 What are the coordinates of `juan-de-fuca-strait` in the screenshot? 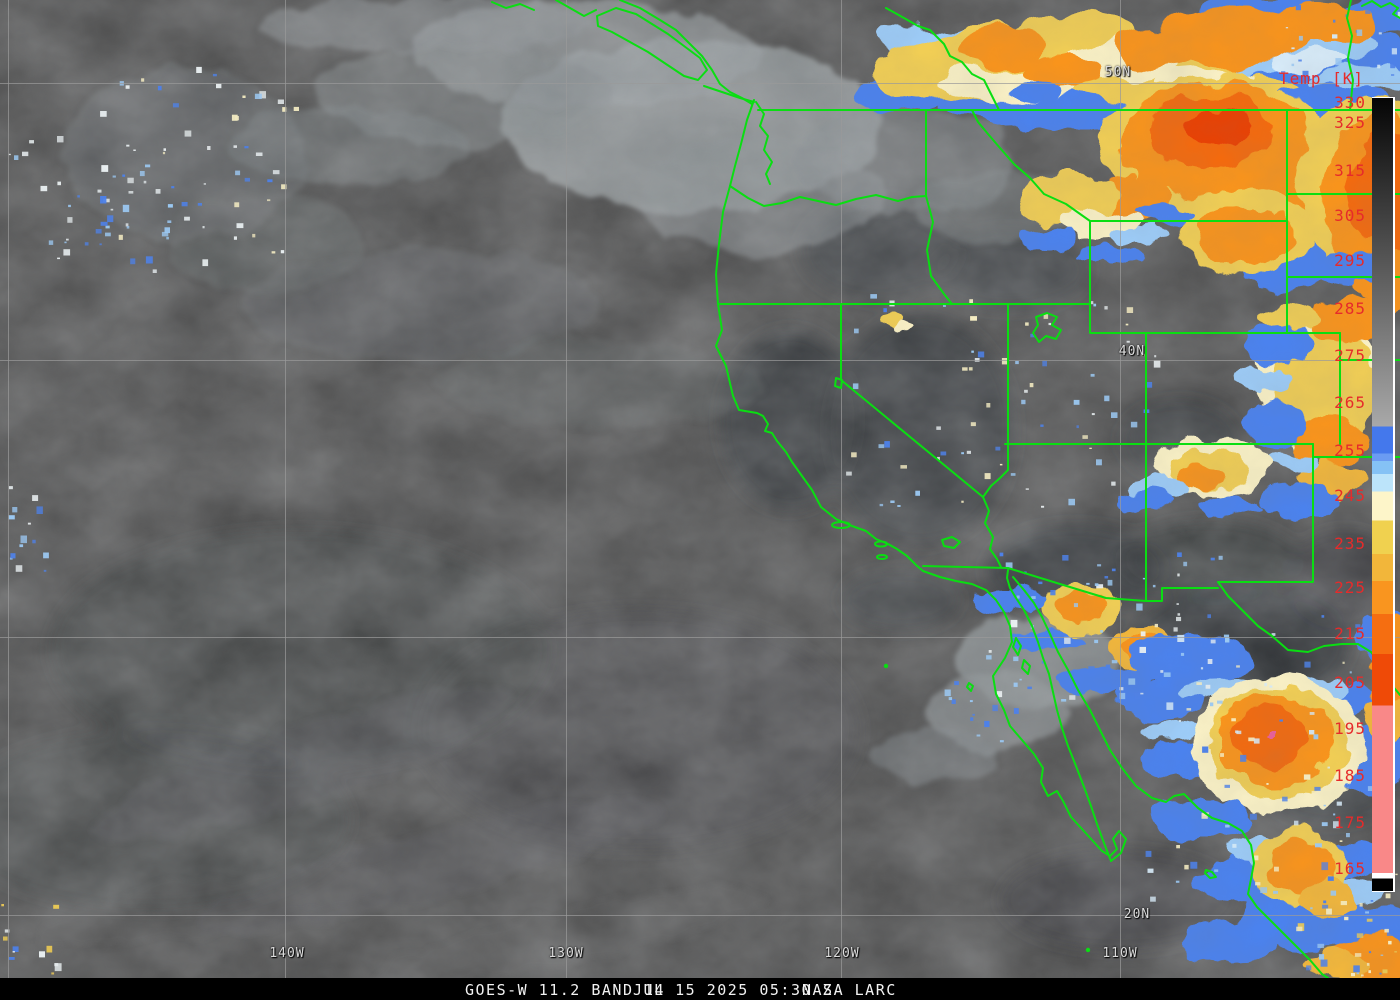 It's located at (729, 94).